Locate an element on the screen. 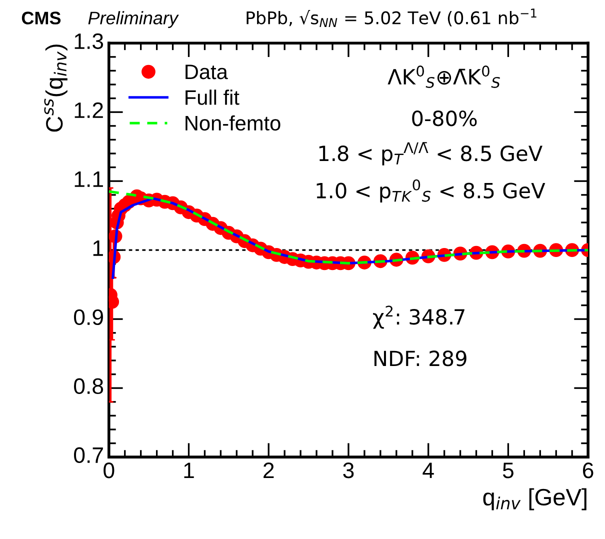 This screenshot has width=605, height=539. y-tick-label: 1.3 is located at coordinates (89, 41).